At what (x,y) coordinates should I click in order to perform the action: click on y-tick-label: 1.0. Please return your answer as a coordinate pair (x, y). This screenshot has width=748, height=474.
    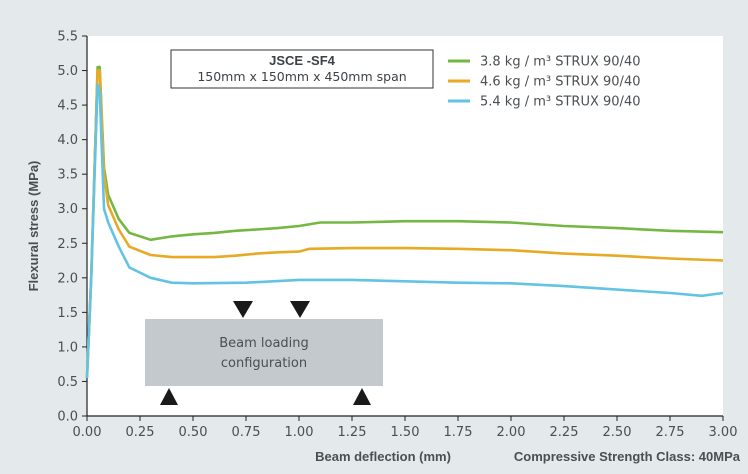
    Looking at the image, I should click on (67, 347).